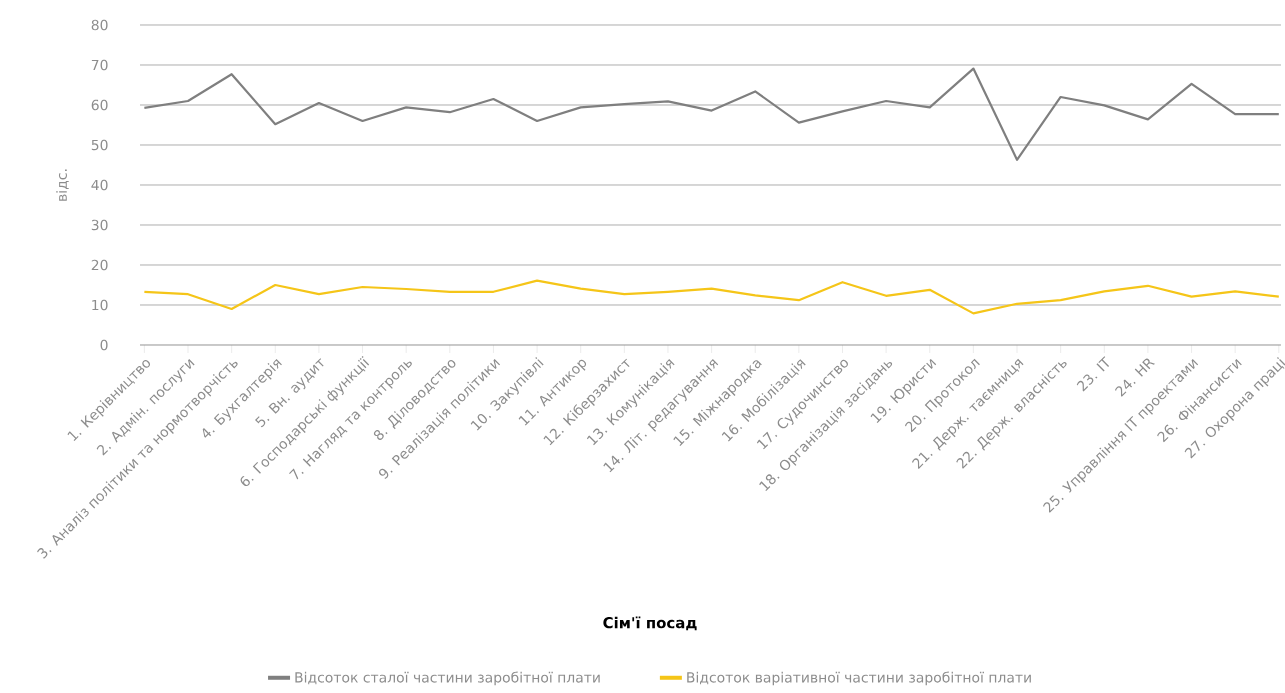  What do you see at coordinates (104, 345) in the screenshot?
I see `y-tick-label: 0` at bounding box center [104, 345].